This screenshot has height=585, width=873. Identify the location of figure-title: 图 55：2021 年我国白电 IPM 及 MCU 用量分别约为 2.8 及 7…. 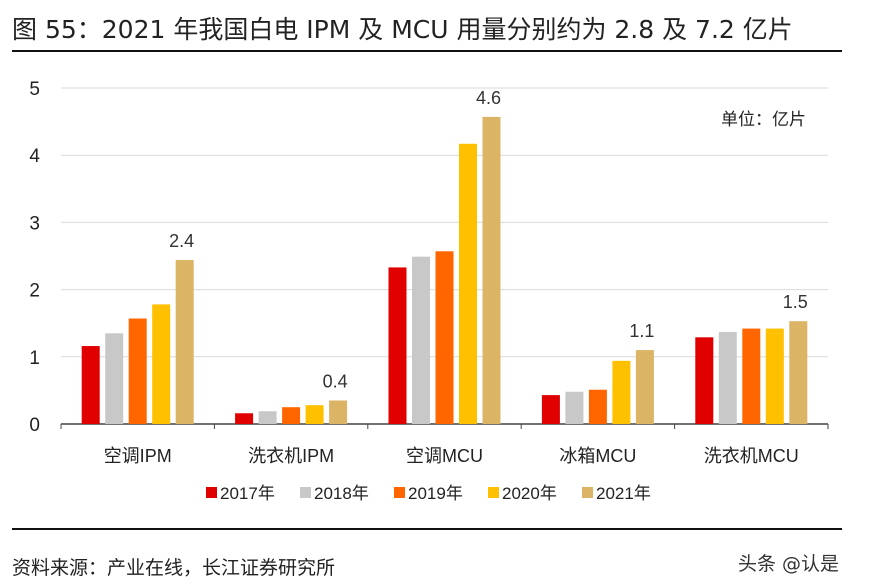
(402, 29).